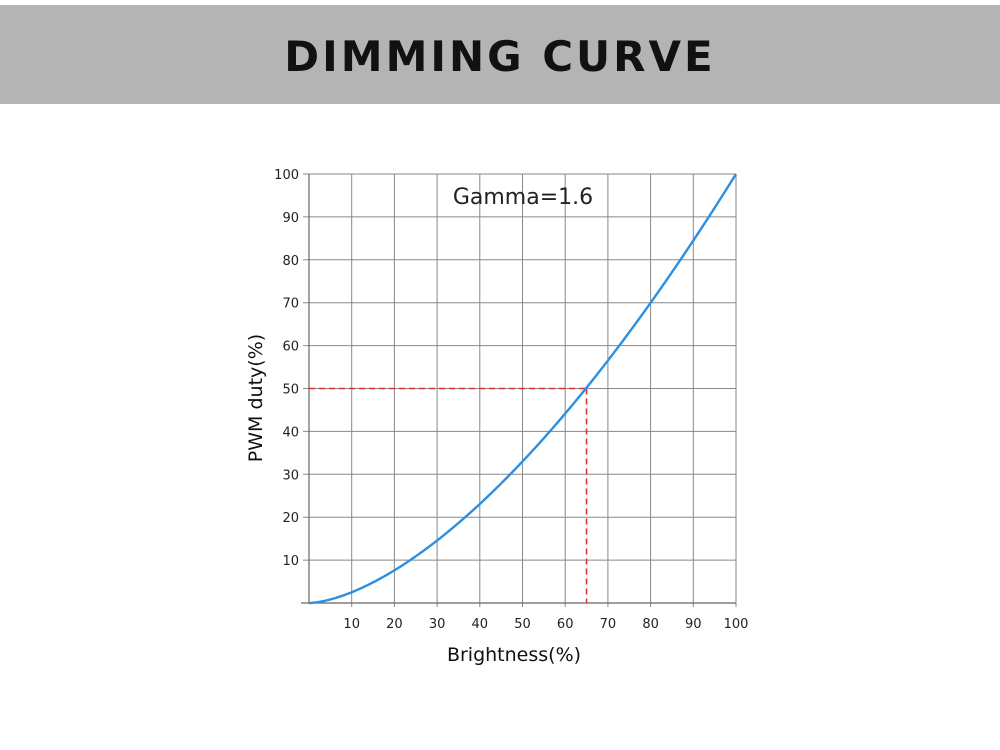  What do you see at coordinates (290, 561) in the screenshot?
I see `y-tick-label: 10` at bounding box center [290, 561].